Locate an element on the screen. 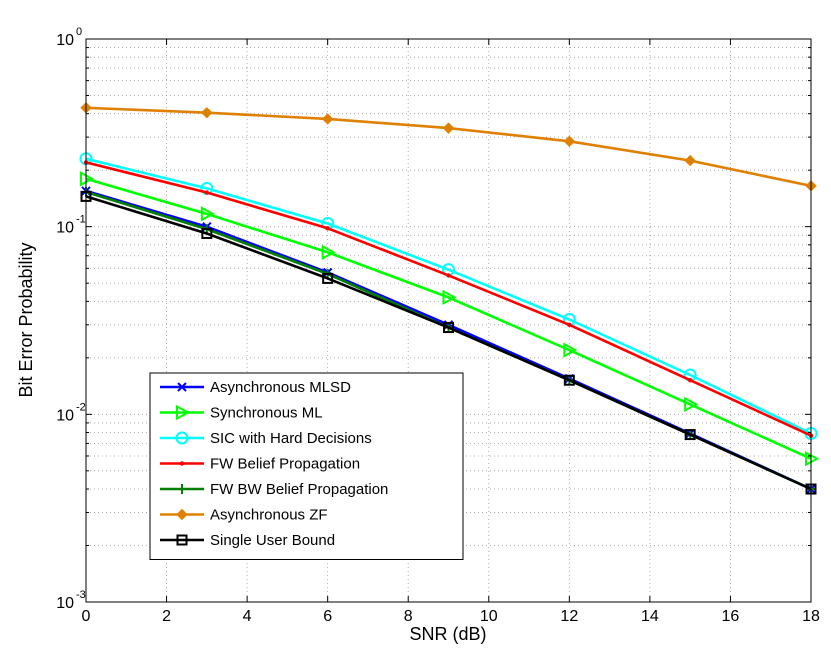  y-tick-label: 10 -2 is located at coordinates (71, 412).